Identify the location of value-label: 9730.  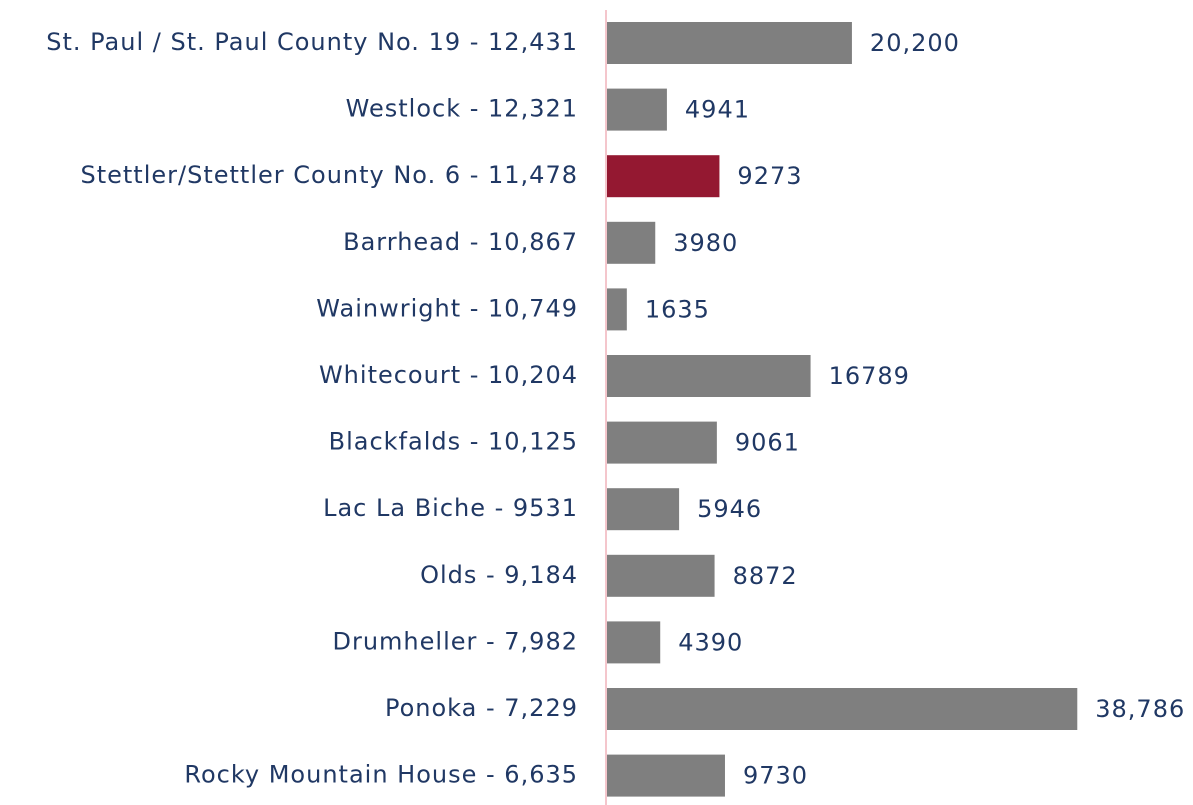
(775, 776).